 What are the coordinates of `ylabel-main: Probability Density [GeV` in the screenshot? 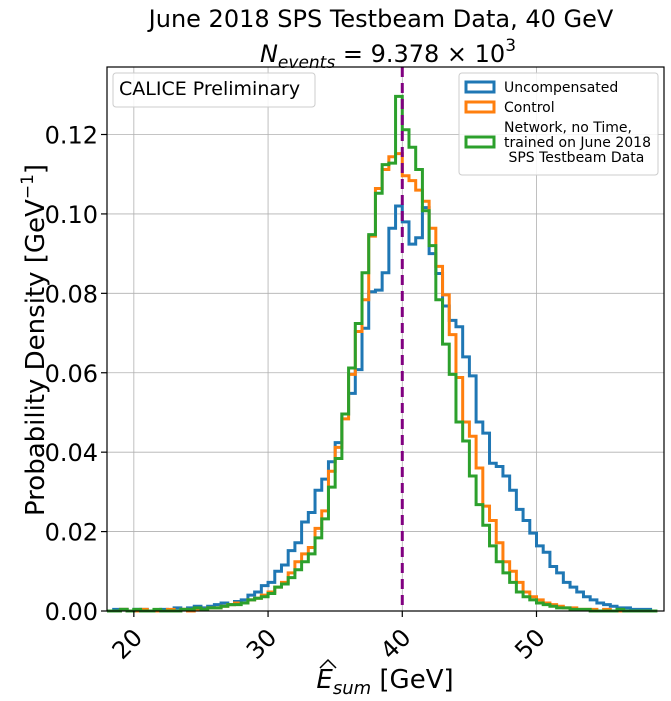 It's located at (36, 357).